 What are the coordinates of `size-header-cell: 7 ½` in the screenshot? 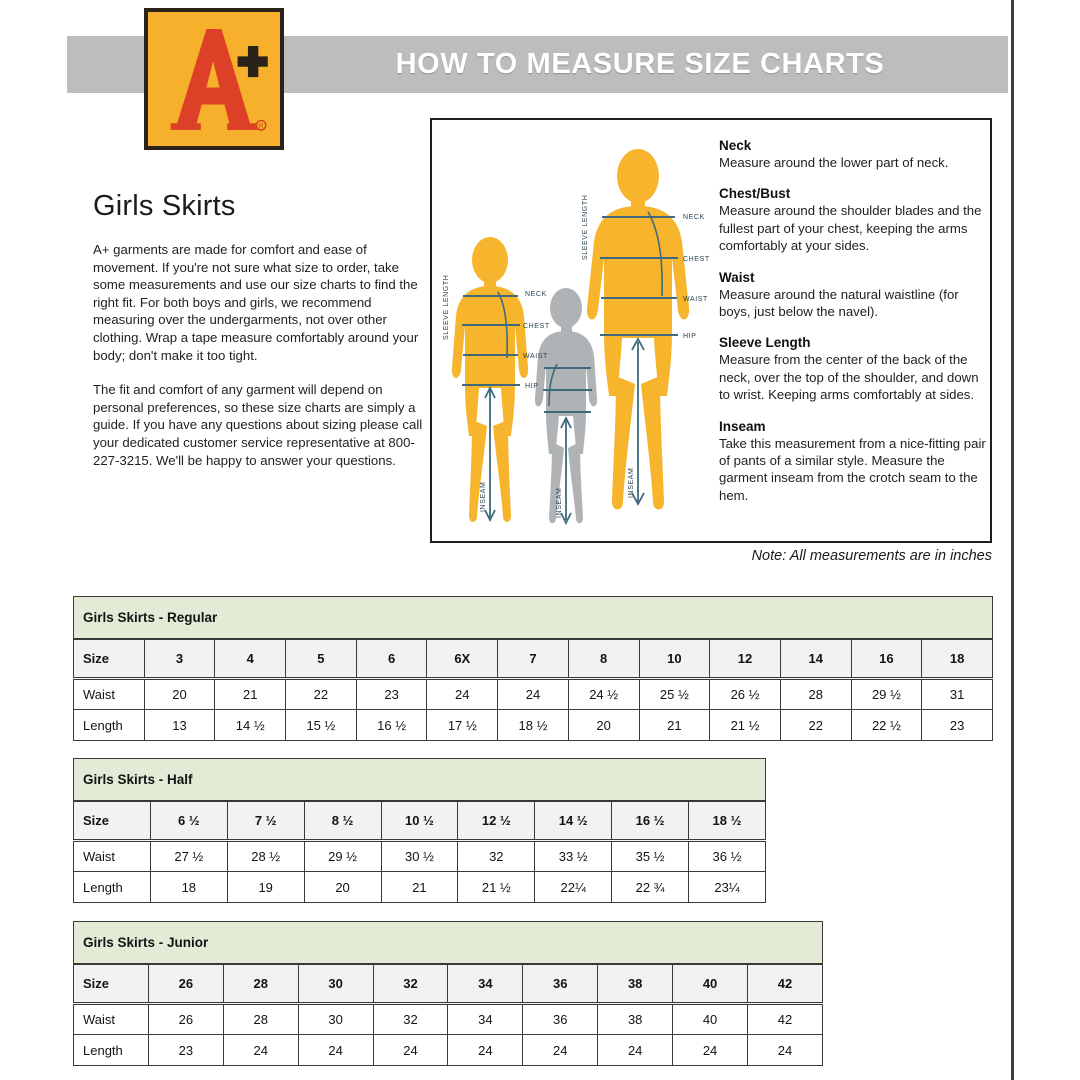 It's located at (265, 821).